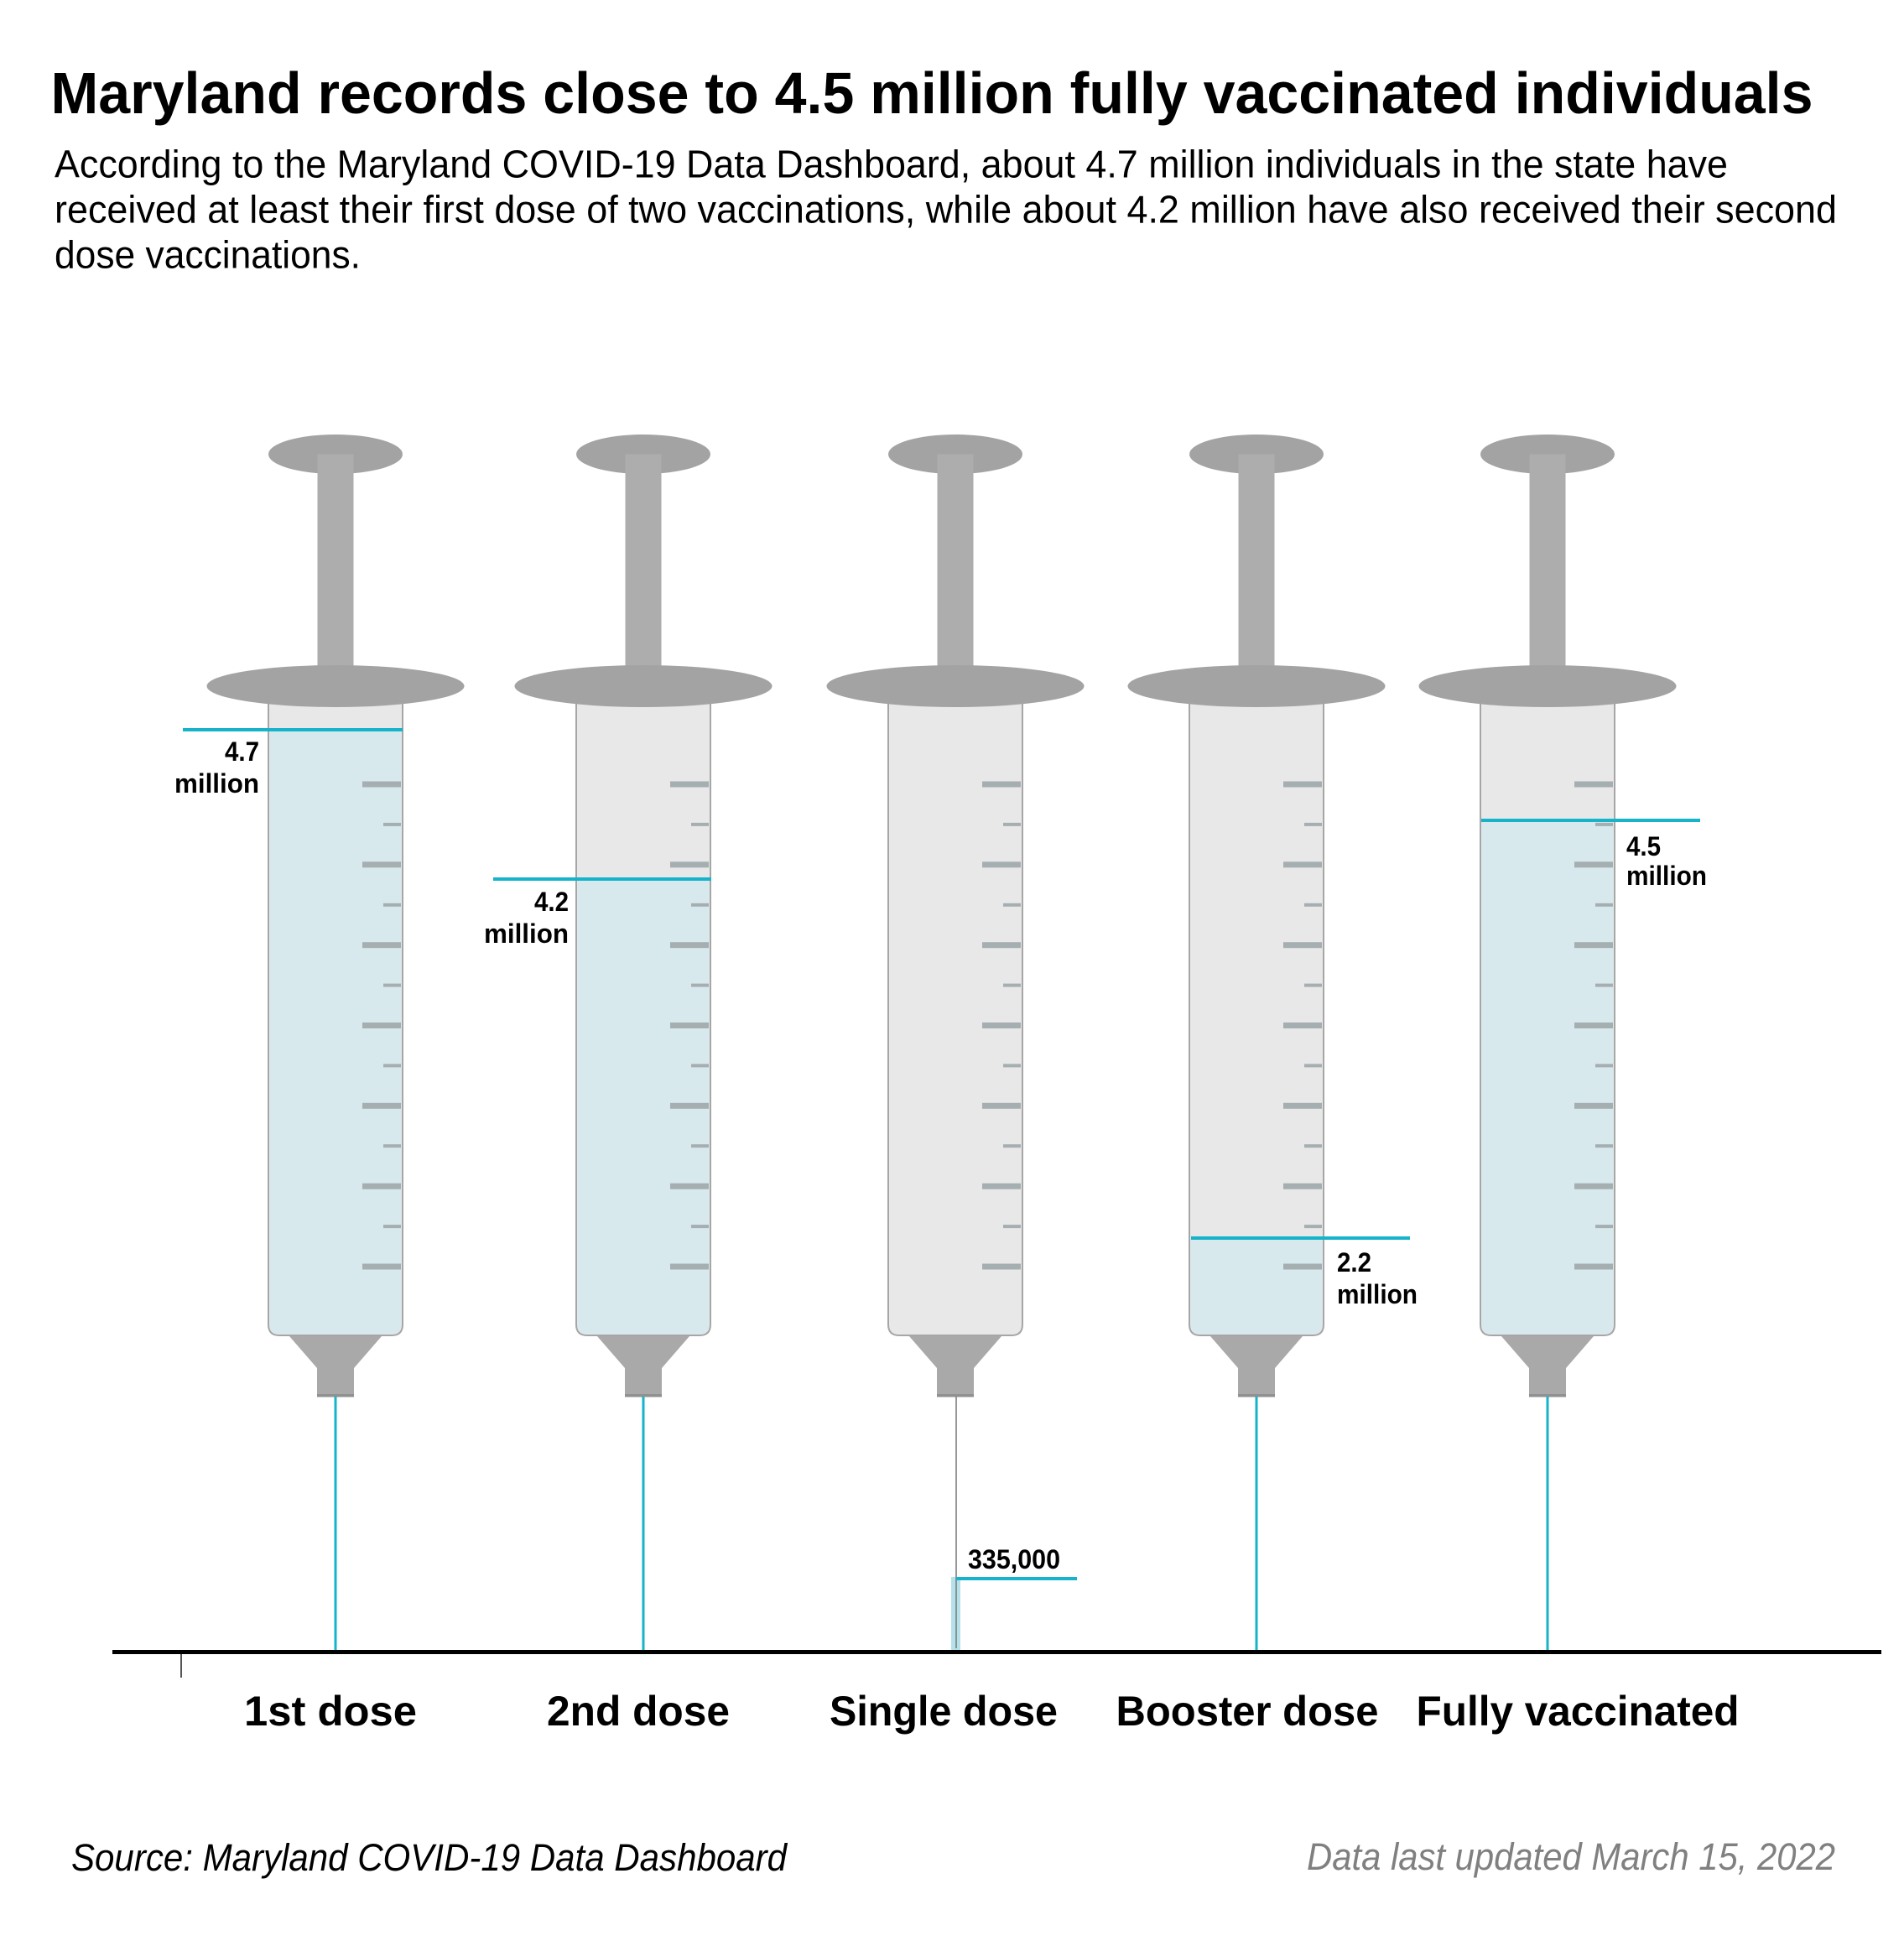  Describe the element at coordinates (1354, 1262) in the screenshot. I see `svg-text: 2.2` at that location.